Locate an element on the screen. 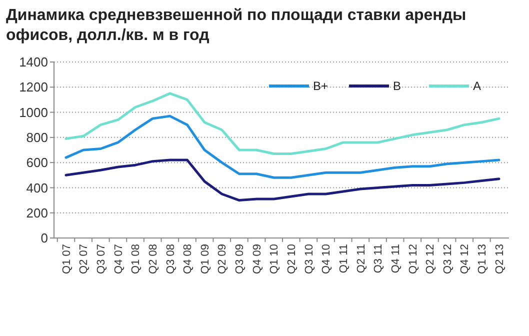 The width and height of the screenshot is (529, 336). x-tick-label: Q2 10 is located at coordinates (292, 259).